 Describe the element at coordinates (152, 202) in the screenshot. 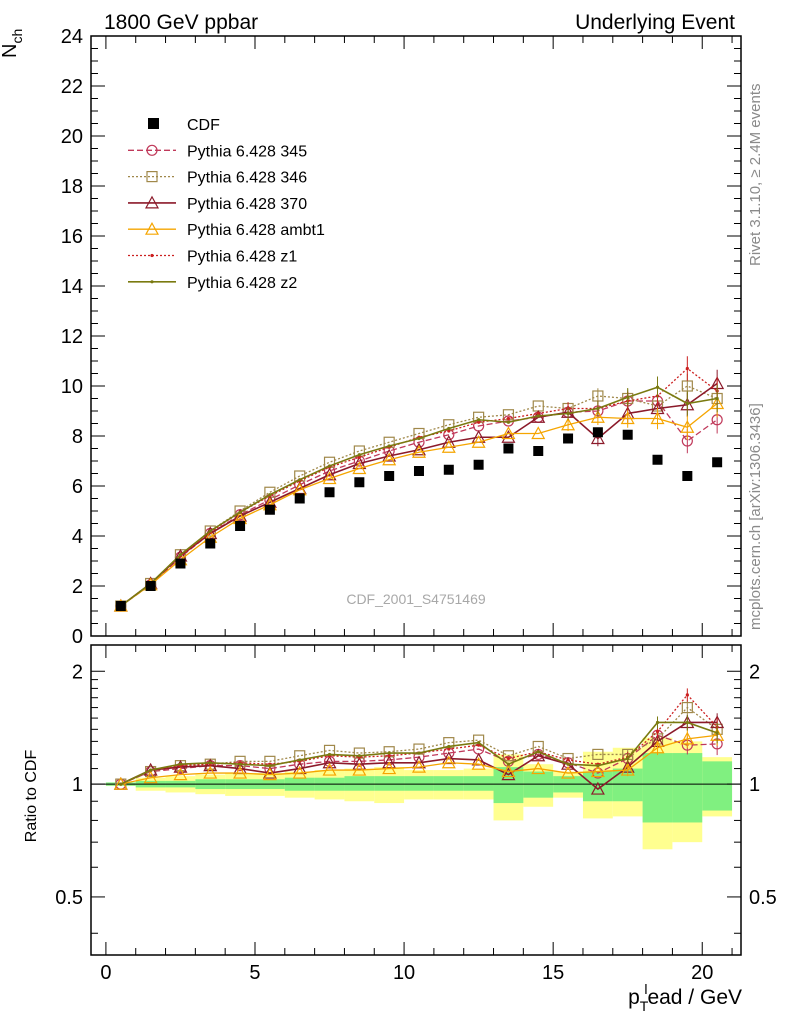

I see `legend-marker-p370` at that location.